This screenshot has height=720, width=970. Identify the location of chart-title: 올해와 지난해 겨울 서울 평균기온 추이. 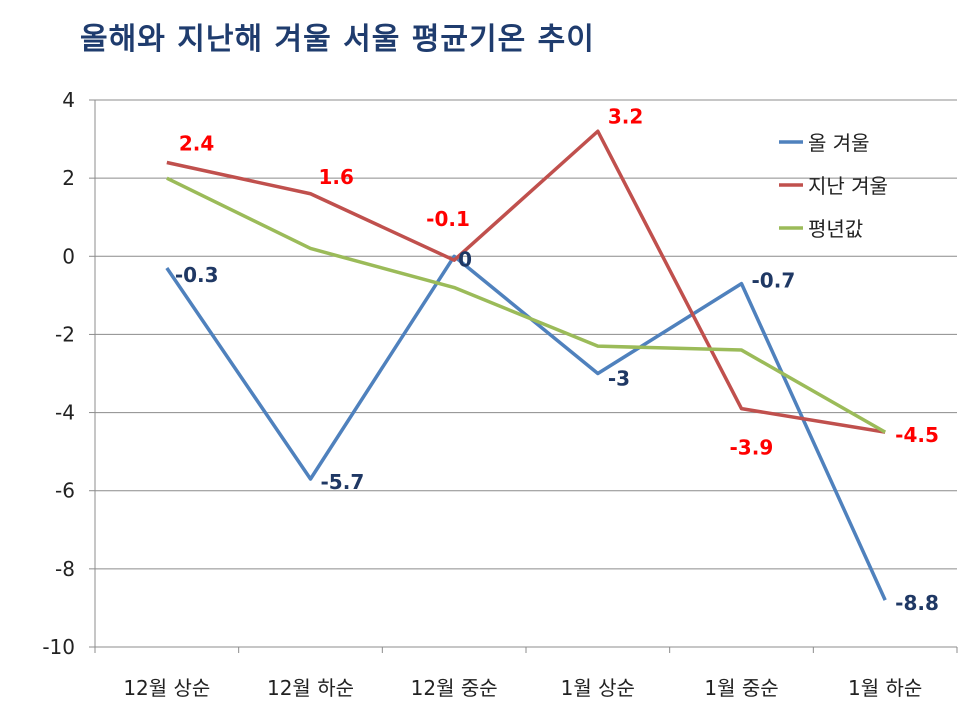
(337, 39).